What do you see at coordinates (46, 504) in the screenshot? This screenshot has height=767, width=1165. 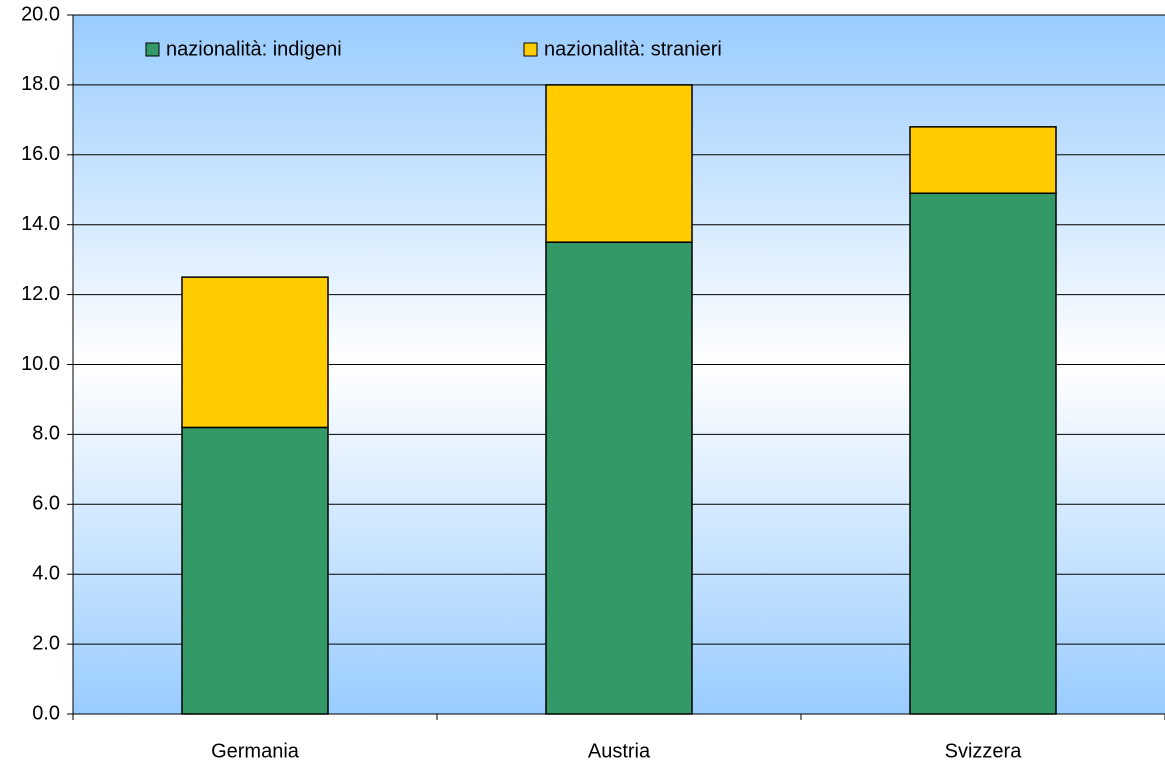 I see `y-tick-label: 6.0` at bounding box center [46, 504].